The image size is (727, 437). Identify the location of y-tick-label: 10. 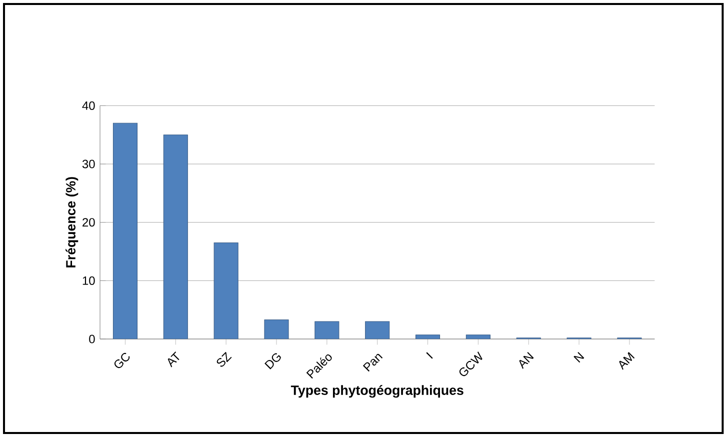
(88, 280).